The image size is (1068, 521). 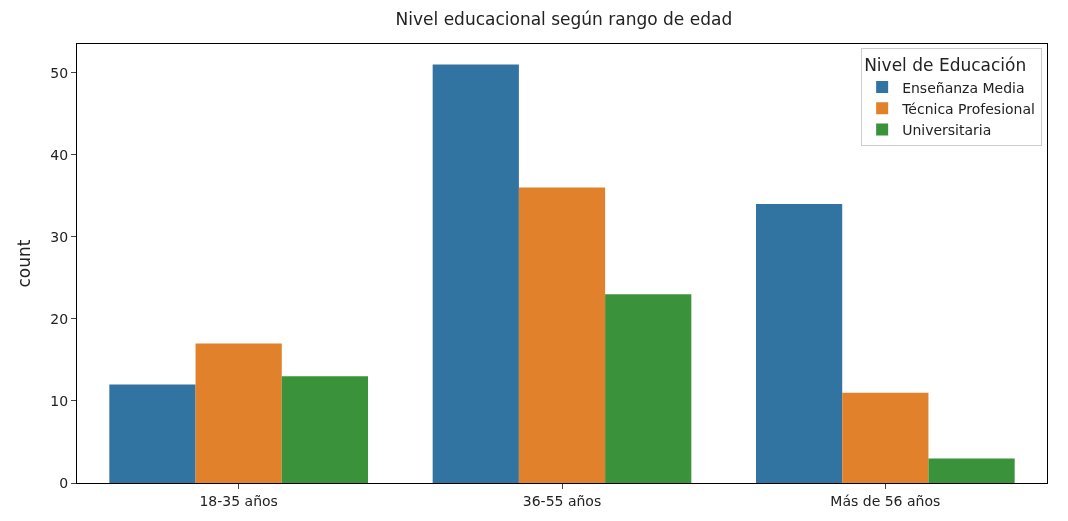 What do you see at coordinates (23, 263) in the screenshot?
I see `y-axis-title: count` at bounding box center [23, 263].